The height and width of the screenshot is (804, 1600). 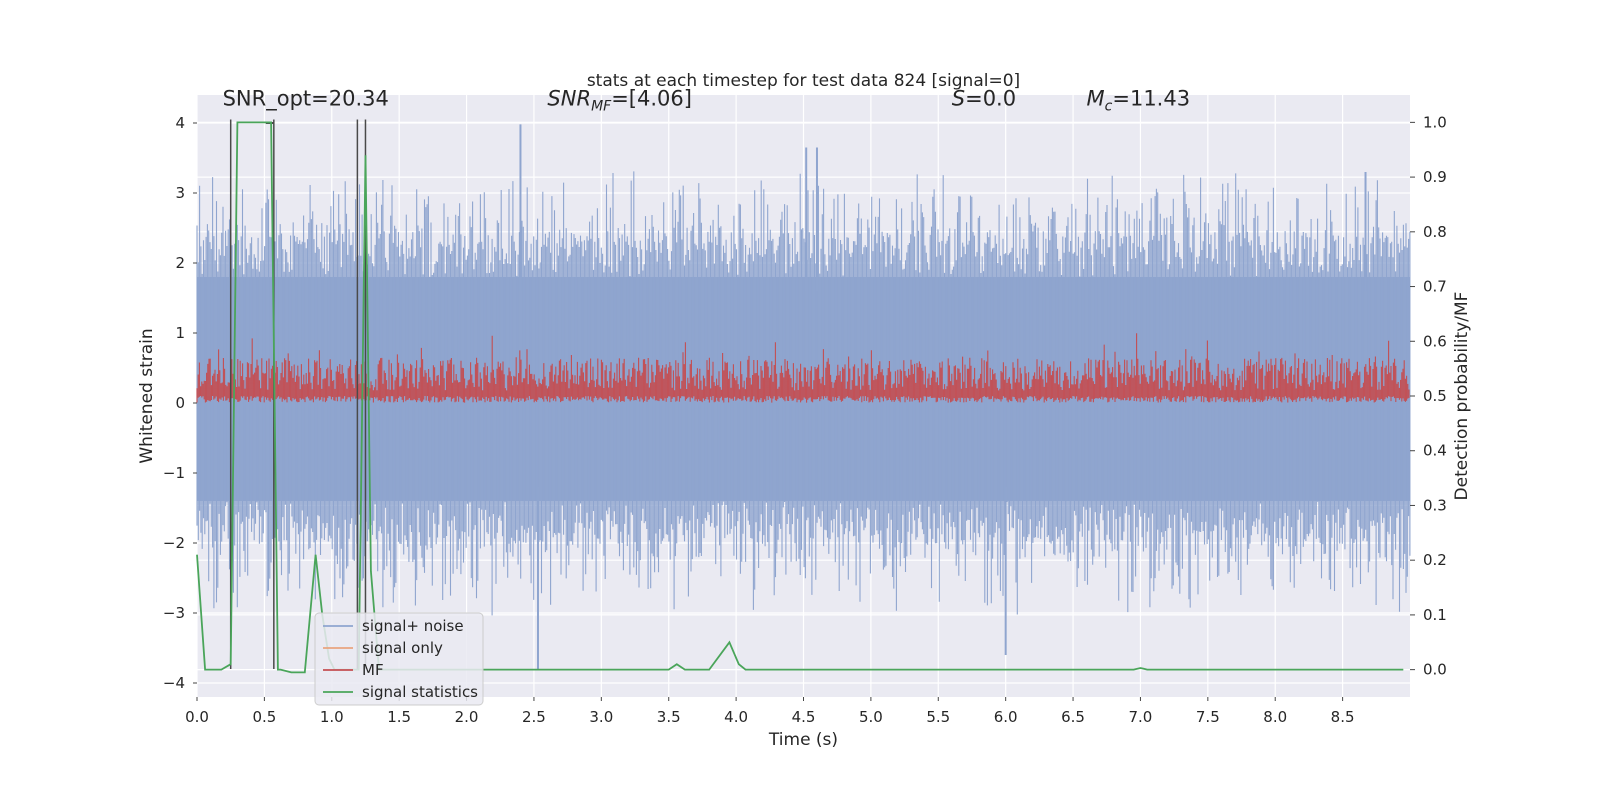 What do you see at coordinates (1462, 396) in the screenshot?
I see `y-axis-label-right: Detection probability/MF` at bounding box center [1462, 396].